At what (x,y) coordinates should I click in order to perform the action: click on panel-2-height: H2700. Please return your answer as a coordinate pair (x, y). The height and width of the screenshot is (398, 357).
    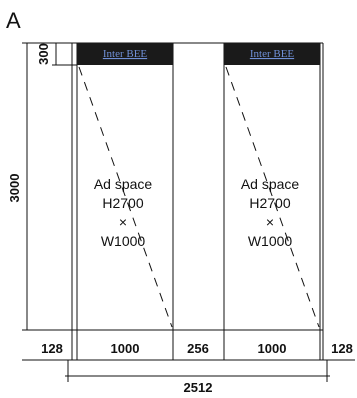
    Looking at the image, I should click on (269, 203).